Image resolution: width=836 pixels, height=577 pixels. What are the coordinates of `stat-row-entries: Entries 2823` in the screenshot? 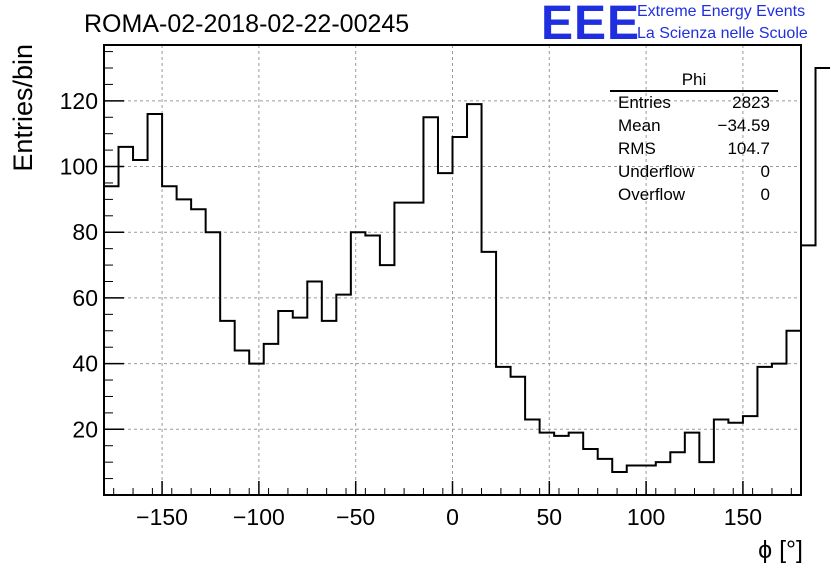 It's located at (694, 104).